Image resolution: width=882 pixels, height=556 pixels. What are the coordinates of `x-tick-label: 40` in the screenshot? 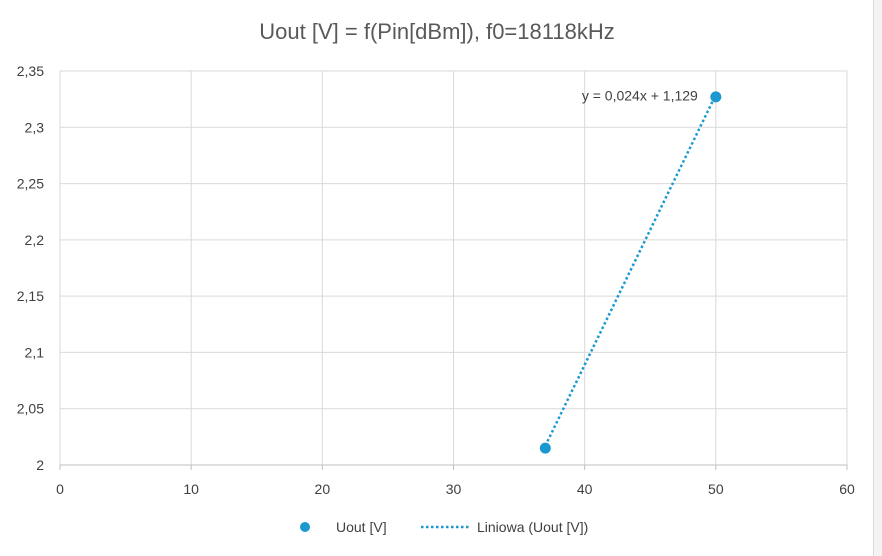 It's located at (585, 489).